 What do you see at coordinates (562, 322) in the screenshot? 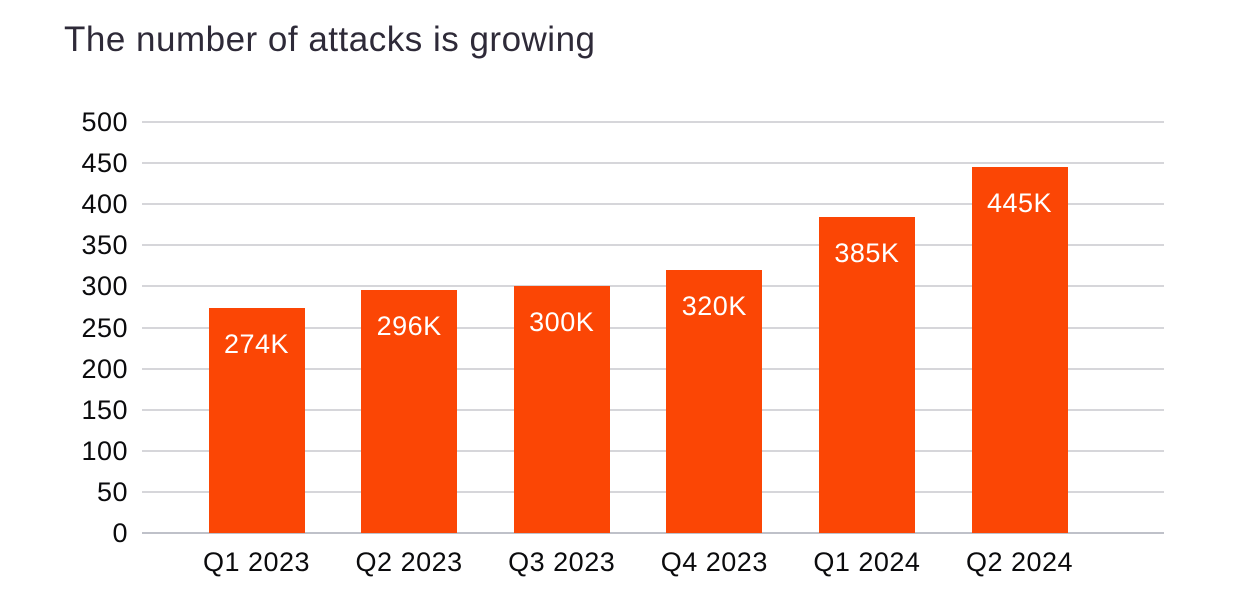
I see `bar-value-label: 300K` at bounding box center [562, 322].